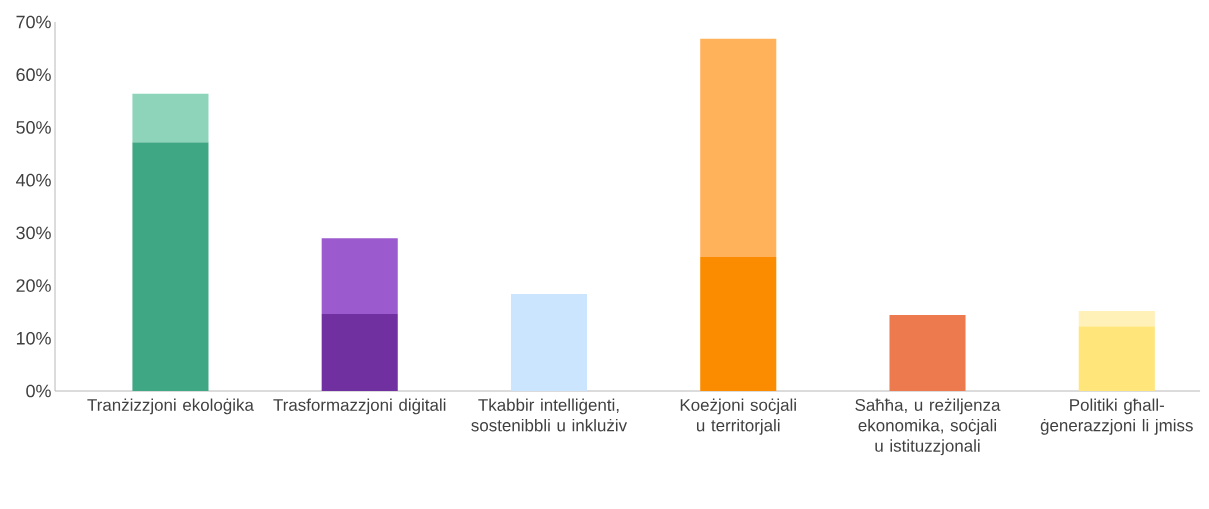 This screenshot has height=509, width=1209. Describe the element at coordinates (738, 416) in the screenshot. I see `x-tick-label: Koeżjoni soċjali u territorjali` at that location.